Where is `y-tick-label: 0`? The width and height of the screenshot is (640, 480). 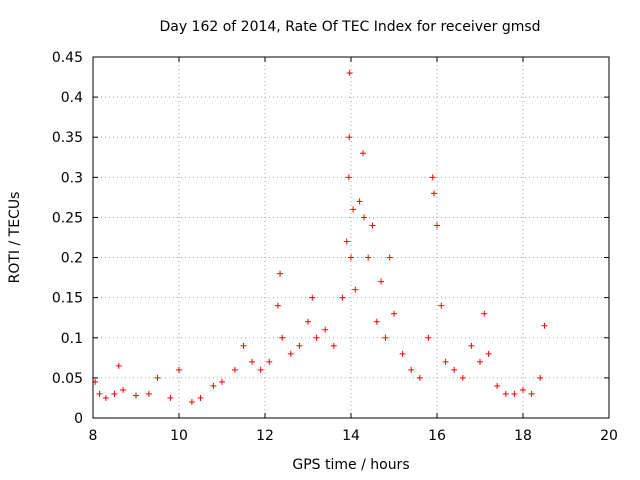 y-tick-label: 0 is located at coordinates (78, 419).